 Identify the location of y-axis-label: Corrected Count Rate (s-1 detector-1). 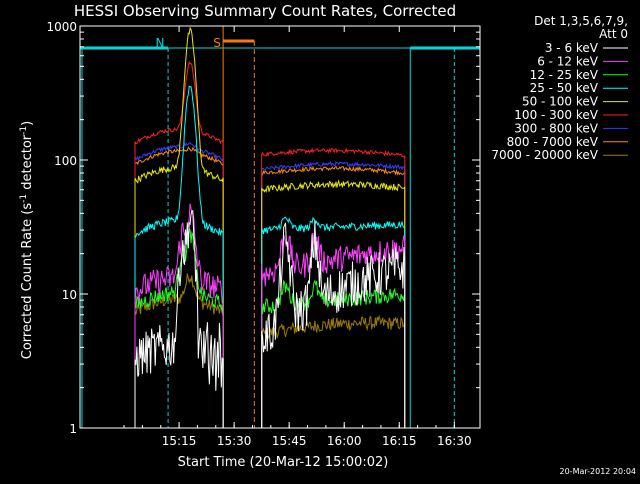
(27, 240).